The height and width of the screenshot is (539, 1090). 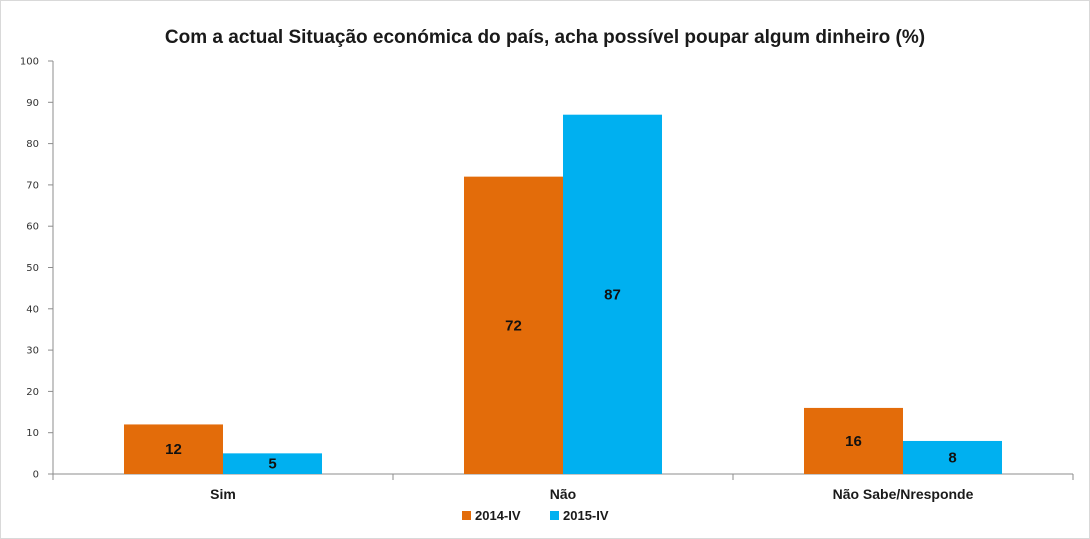 I want to click on data-label: 12, so click(x=173, y=449).